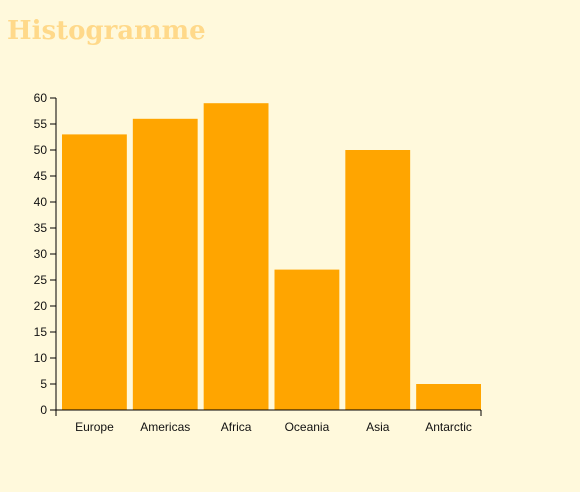 The width and height of the screenshot is (580, 492). Describe the element at coordinates (41, 228) in the screenshot. I see `y-tick-label: 35` at that location.